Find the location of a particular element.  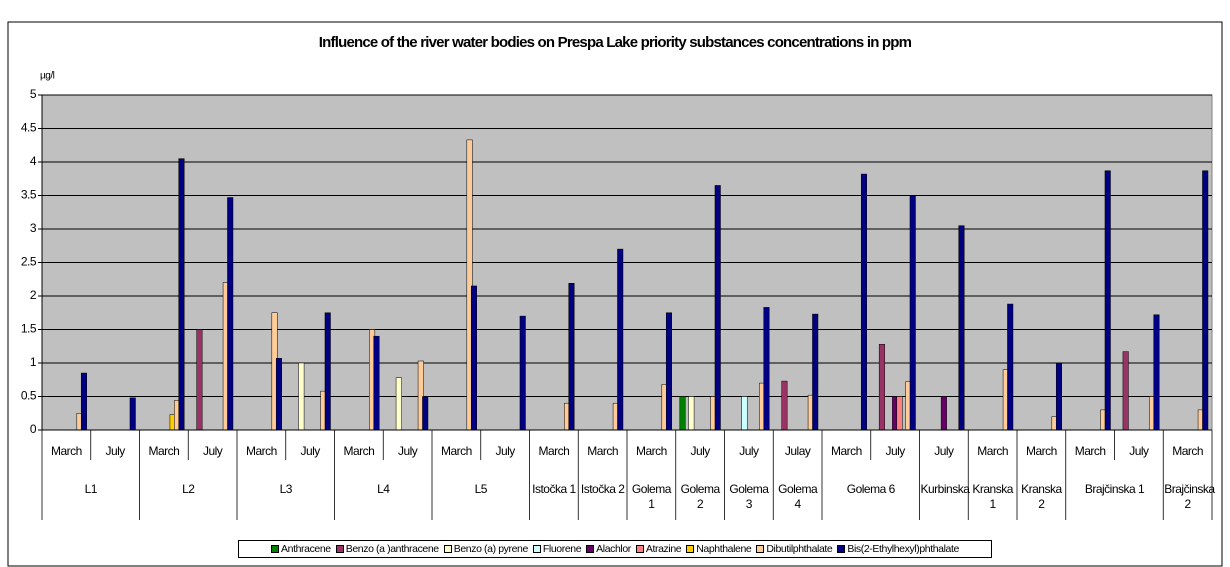

y-axis-label: µg/l is located at coordinates (47, 76).